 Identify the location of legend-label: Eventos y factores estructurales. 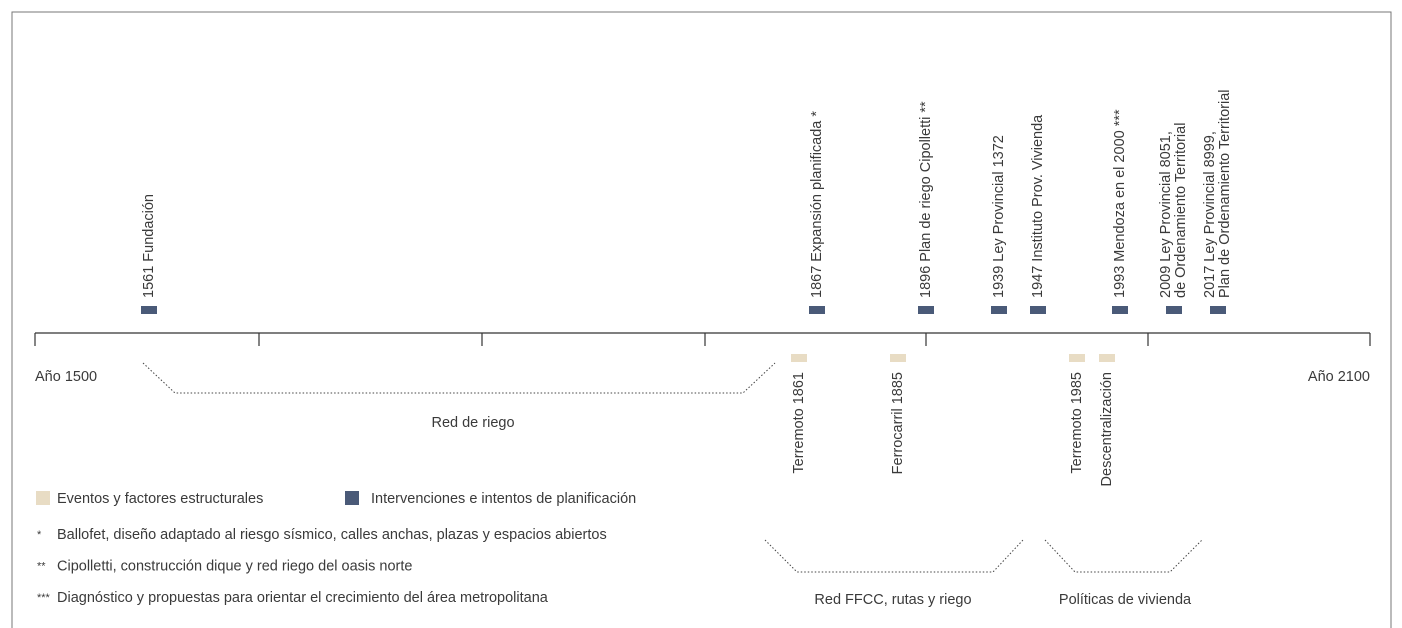
(160, 499).